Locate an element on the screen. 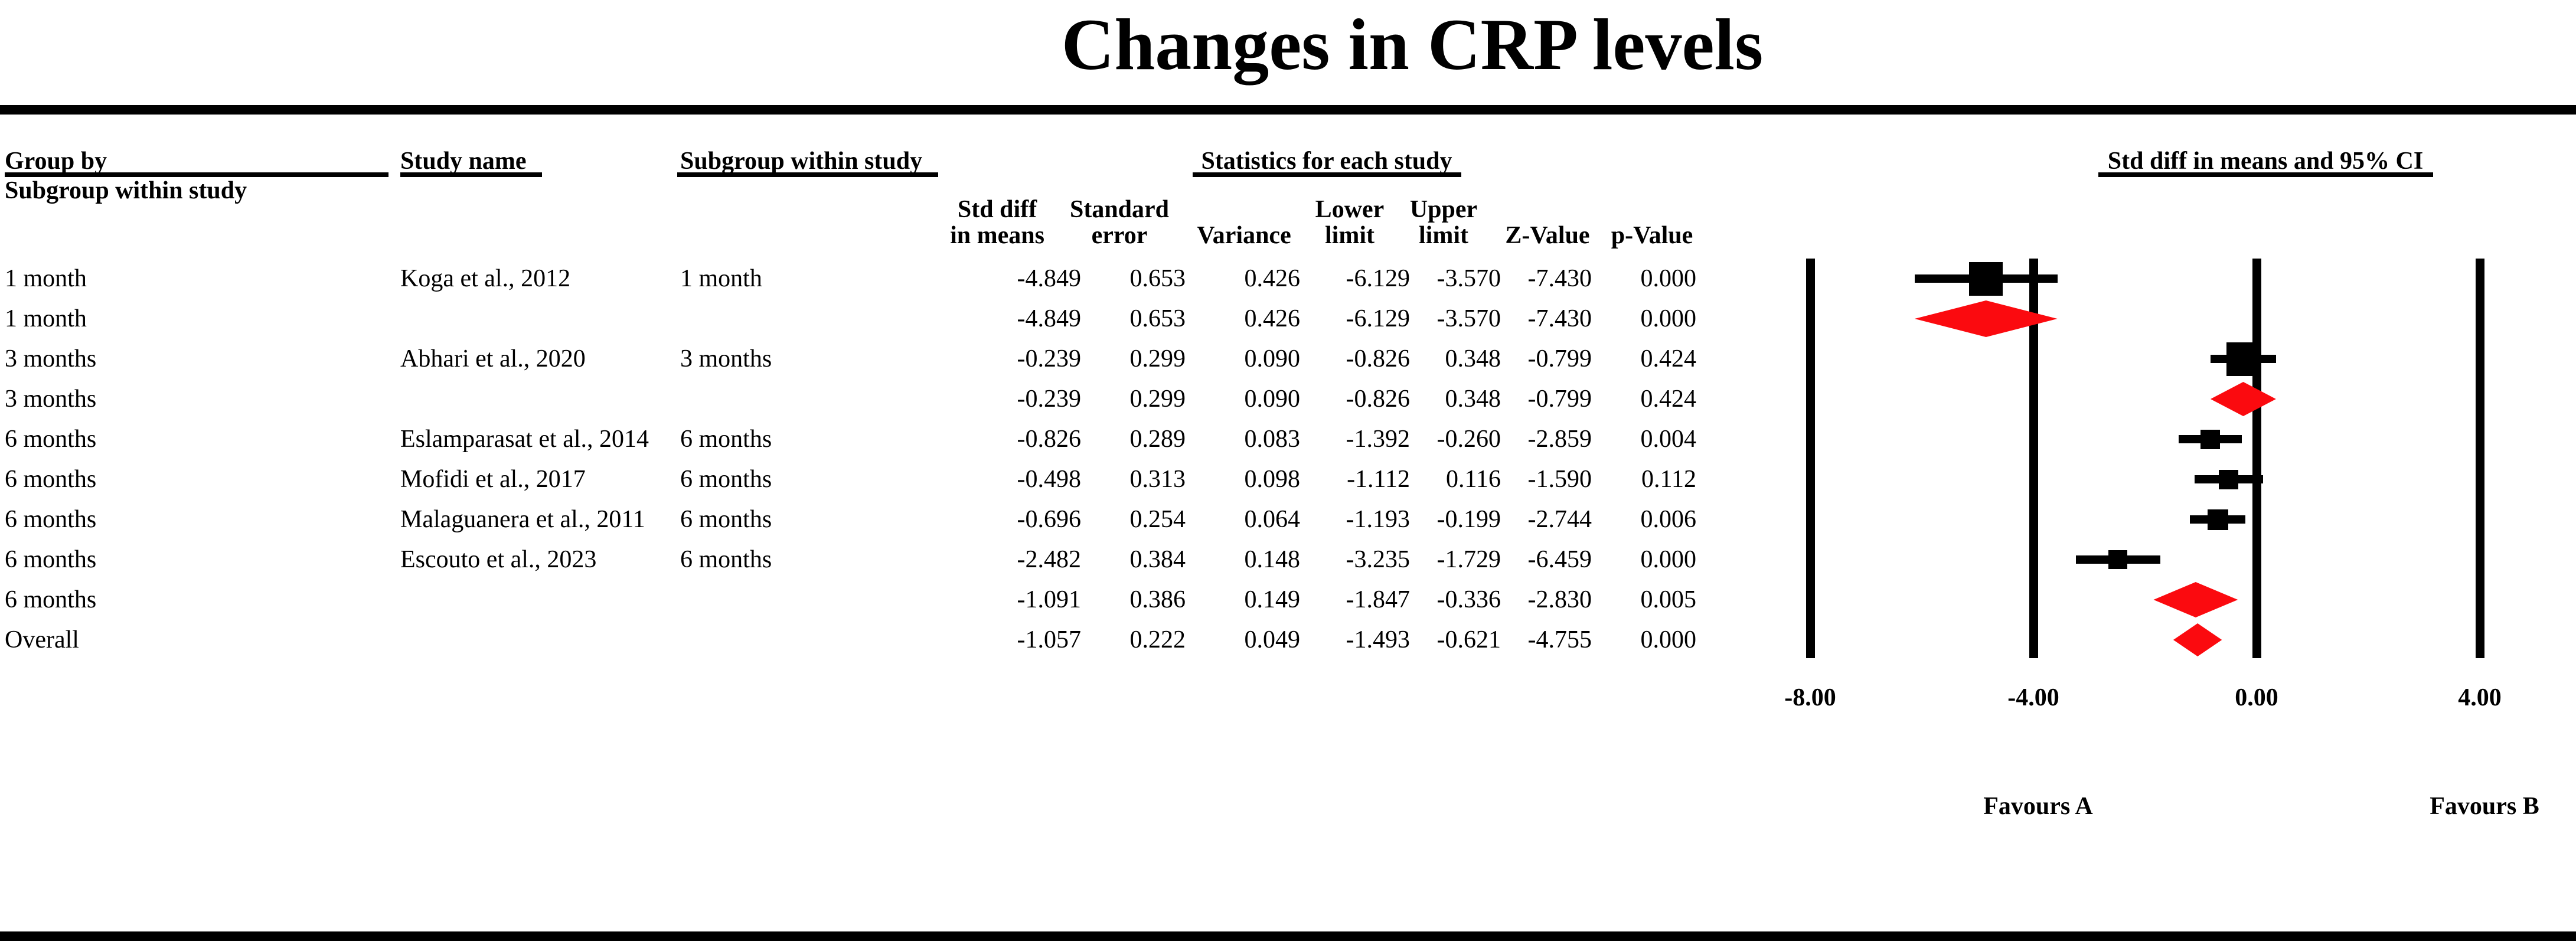  header-group-by-sub: Subgroup within study is located at coordinates (126, 190).